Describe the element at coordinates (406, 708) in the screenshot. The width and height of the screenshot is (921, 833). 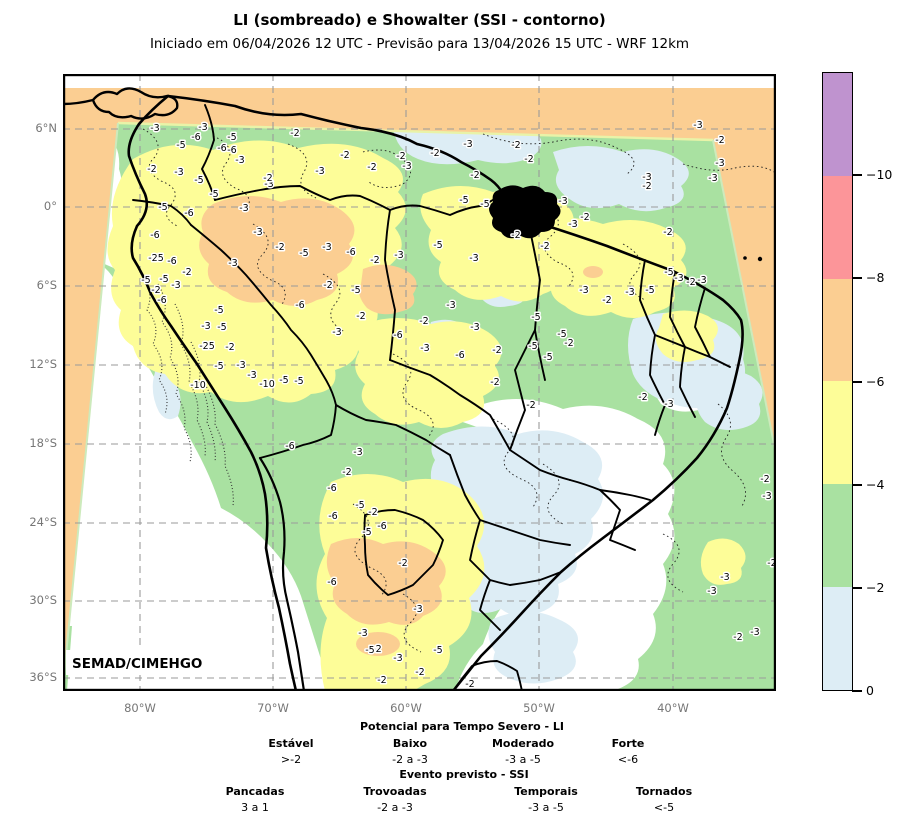
I see `lon-tick-label: 60°W` at that location.